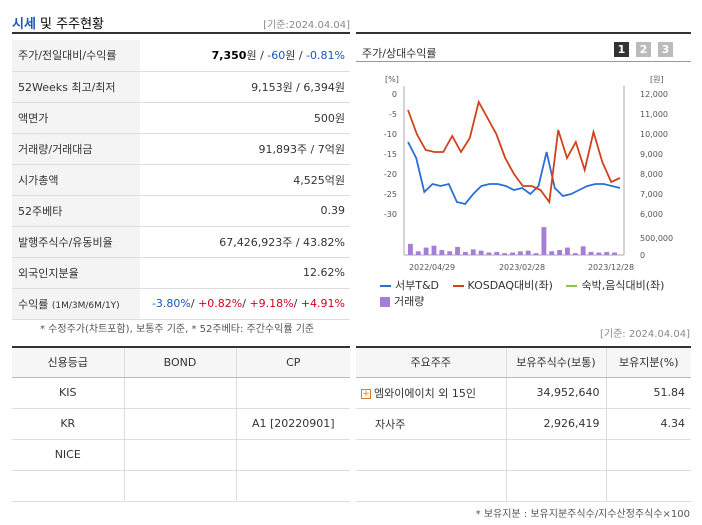 This screenshot has height=525, width=702. I want to click on holders-footnote: * 보유지분 : 보유지분주식수/지수산정주식수×100, so click(582, 514).